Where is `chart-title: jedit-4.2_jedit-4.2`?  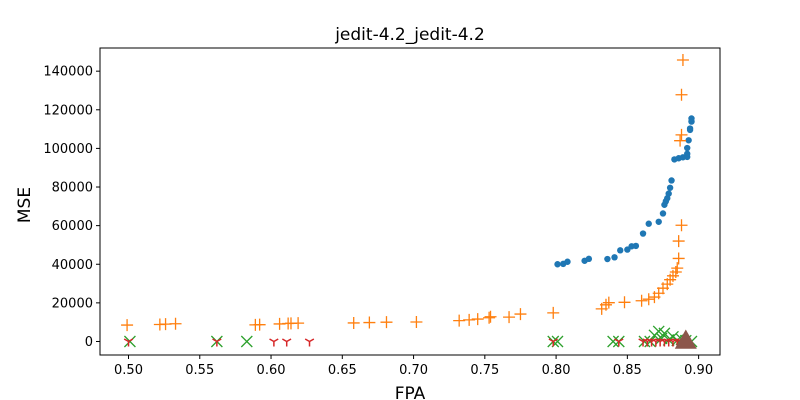 chart-title: jedit-4.2_jedit-4.2 is located at coordinates (409, 35).